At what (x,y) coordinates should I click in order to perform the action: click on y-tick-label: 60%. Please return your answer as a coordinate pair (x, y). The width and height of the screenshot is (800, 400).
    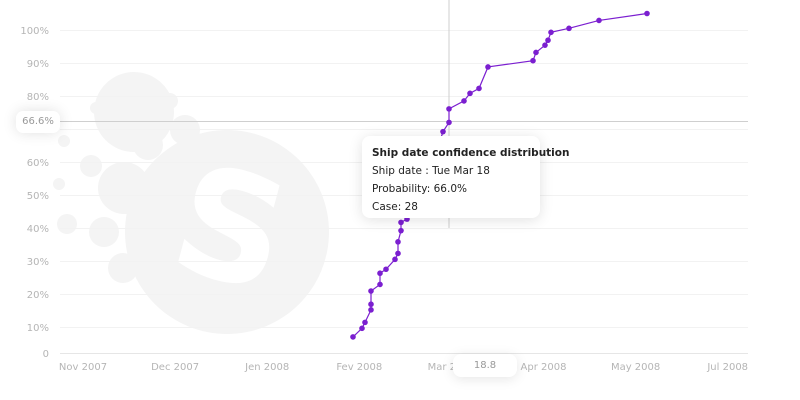
    Looking at the image, I should click on (38, 163).